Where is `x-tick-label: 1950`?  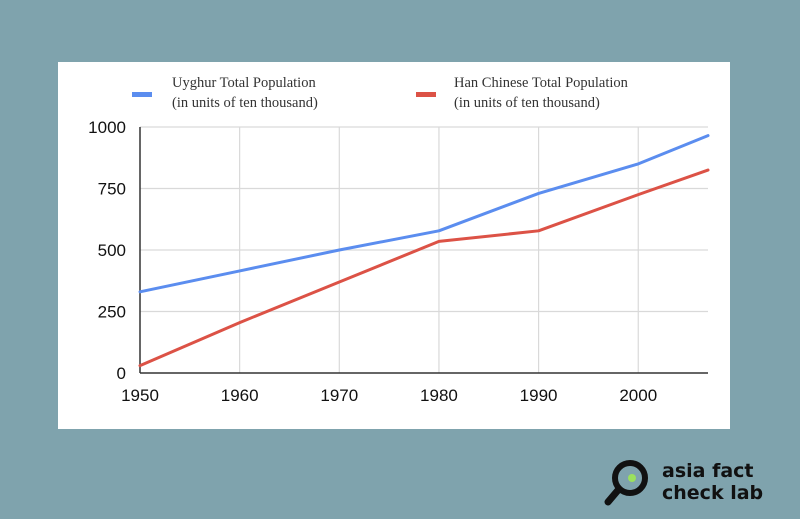
x-tick-label: 1950 is located at coordinates (140, 395).